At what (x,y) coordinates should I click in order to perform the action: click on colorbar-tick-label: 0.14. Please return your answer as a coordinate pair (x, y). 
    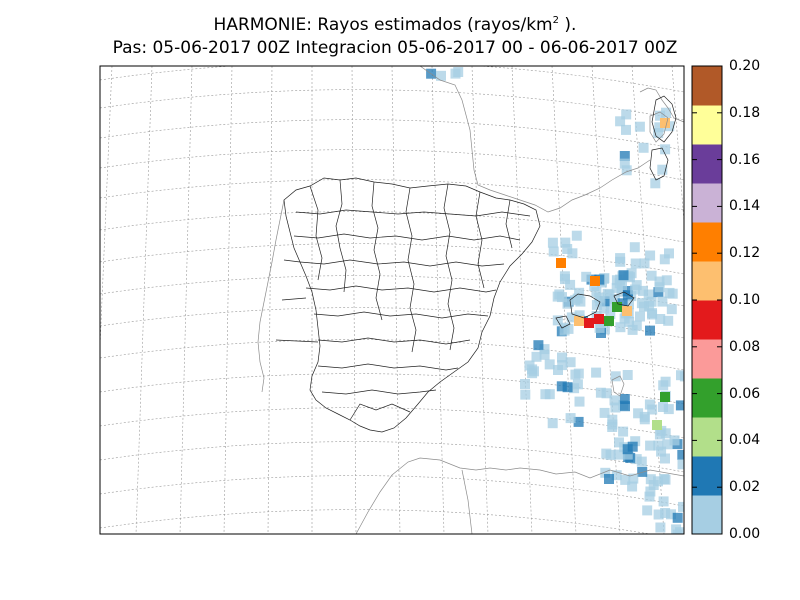
    Looking at the image, I should click on (745, 206).